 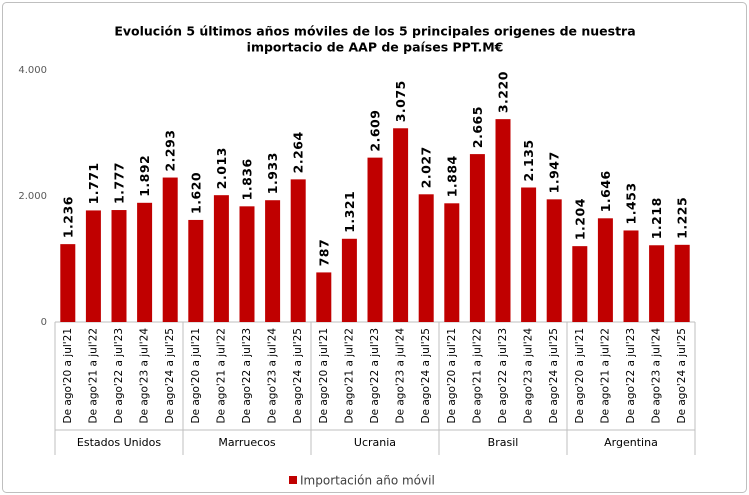 What do you see at coordinates (631, 203) in the screenshot?
I see `value-label: 1.453` at bounding box center [631, 203].